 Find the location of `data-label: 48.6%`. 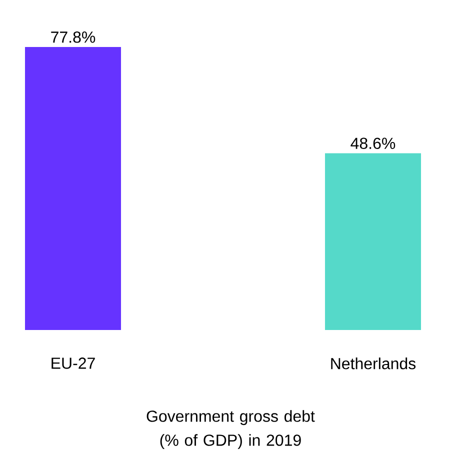

data-label: 48.6% is located at coordinates (373, 144).